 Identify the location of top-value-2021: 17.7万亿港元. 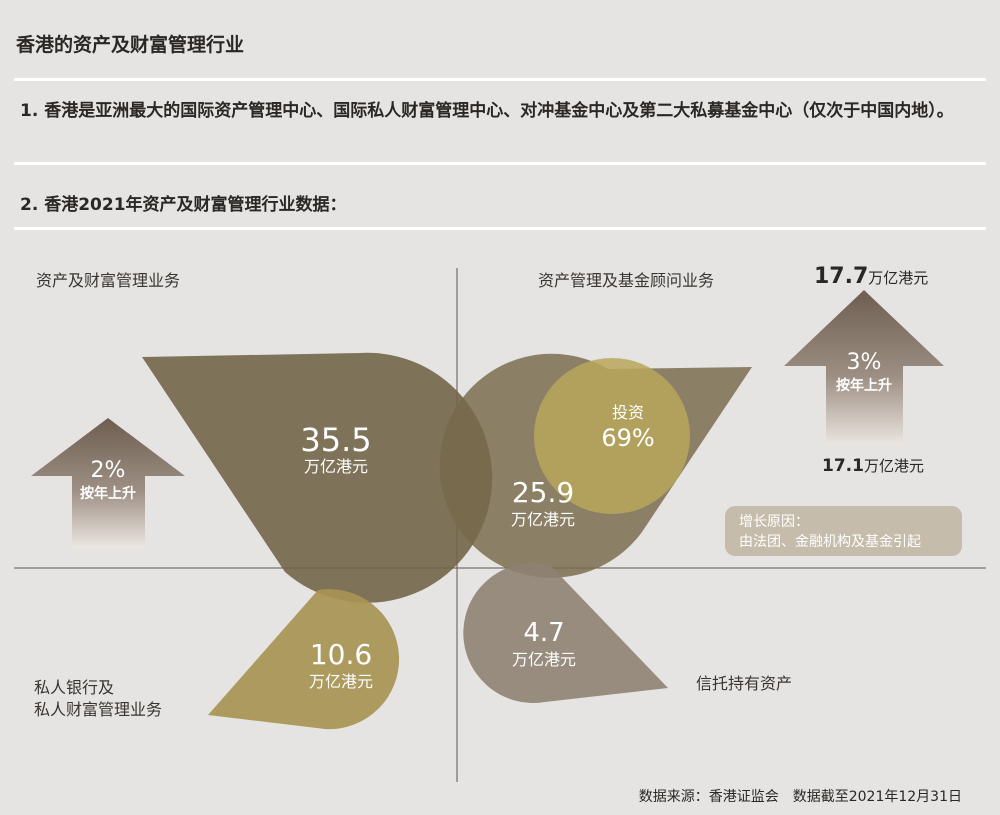
(871, 276).